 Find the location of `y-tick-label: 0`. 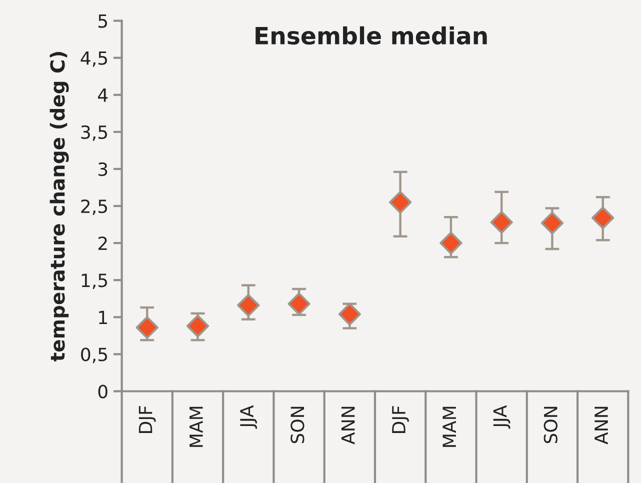

y-tick-label: 0 is located at coordinates (103, 391).